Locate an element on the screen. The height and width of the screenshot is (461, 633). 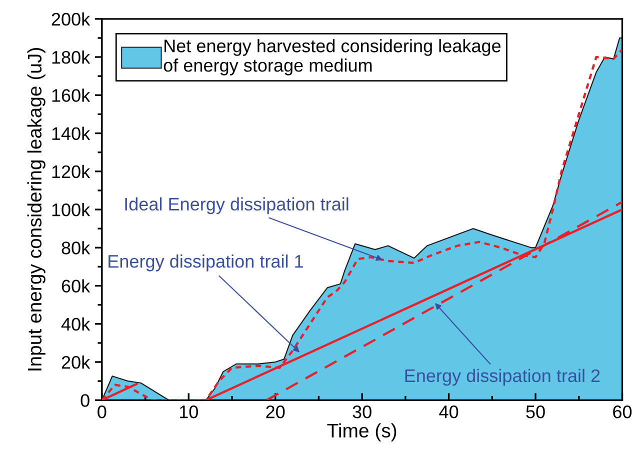
x-tick-label: 40 is located at coordinates (448, 411).